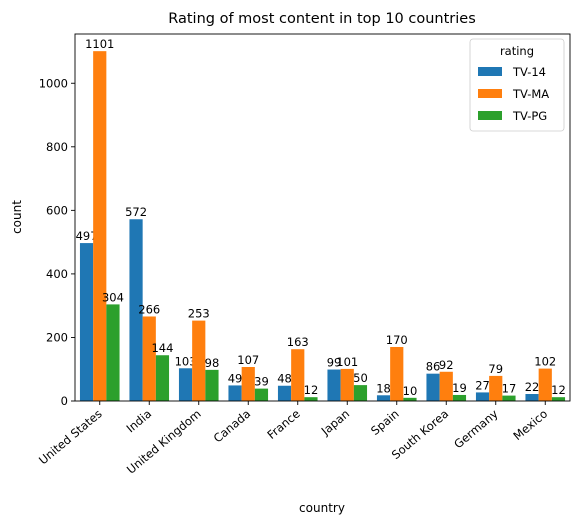 The width and height of the screenshot is (580, 523). I want to click on y-tick-label: 200, so click(57, 337).